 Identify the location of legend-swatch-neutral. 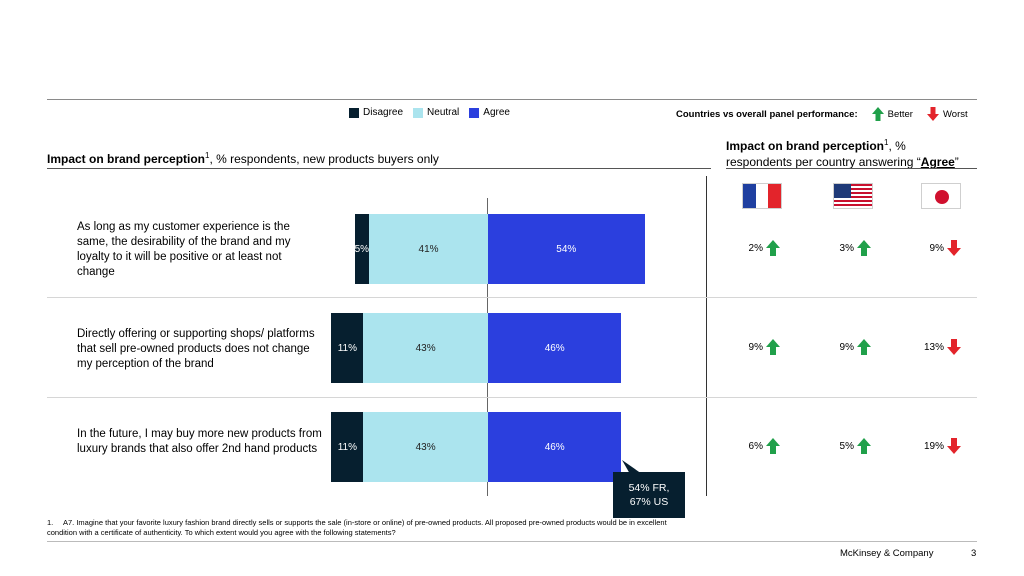
(418, 112).